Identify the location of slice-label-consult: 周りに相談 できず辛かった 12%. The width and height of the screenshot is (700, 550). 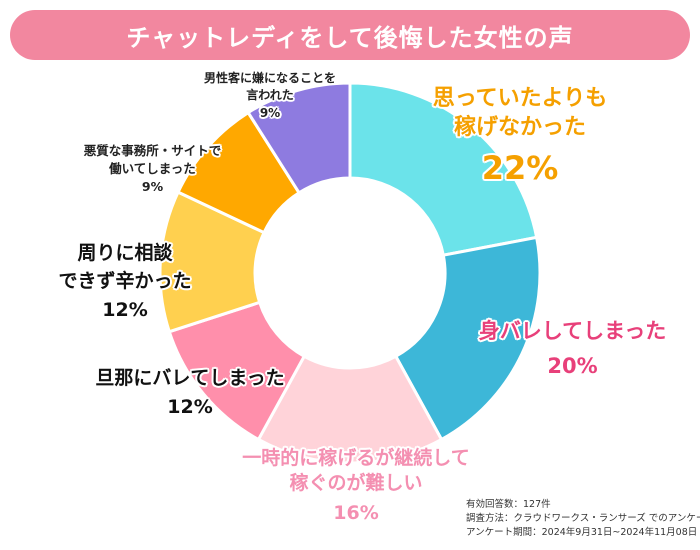
(125, 282).